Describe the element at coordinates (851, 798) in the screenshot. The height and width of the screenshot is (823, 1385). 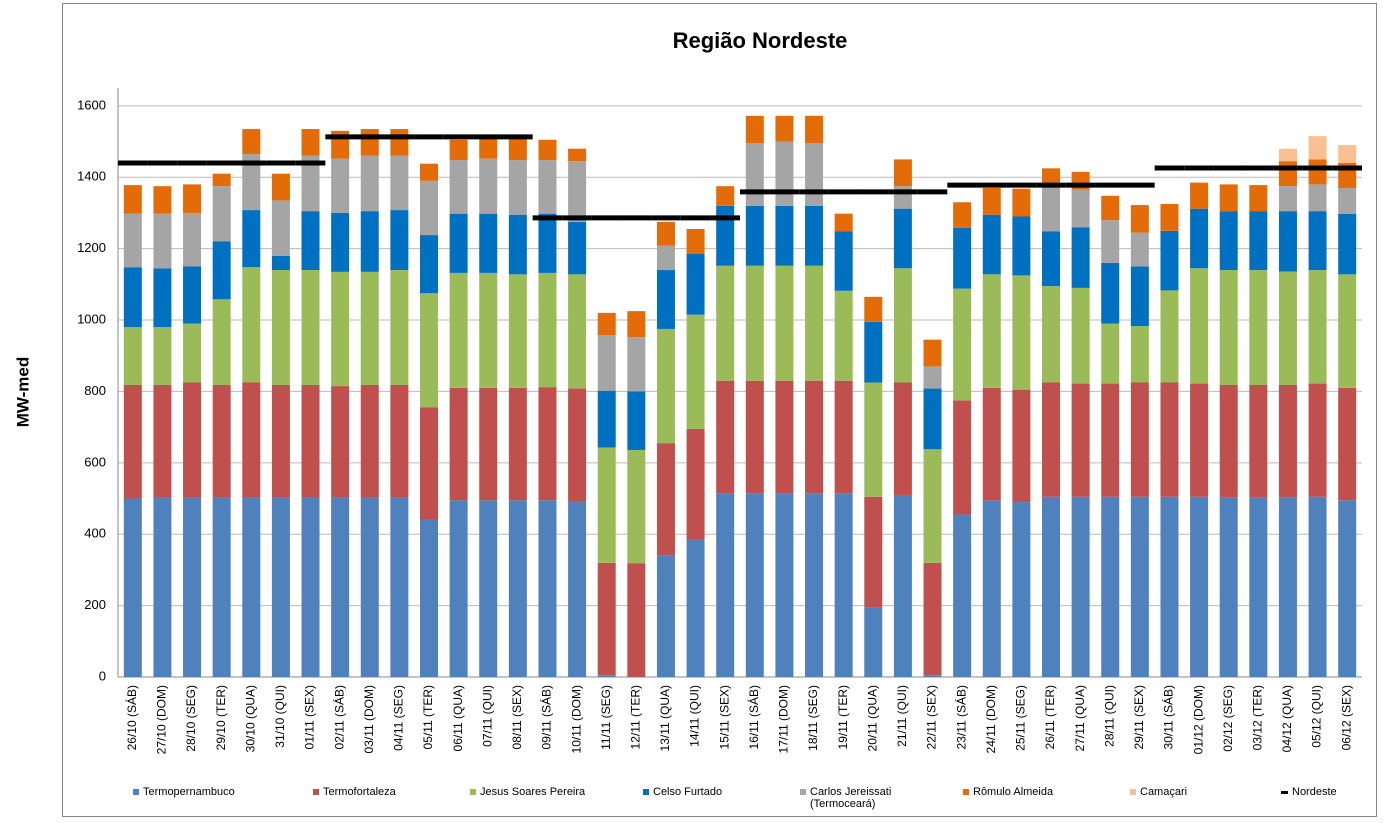
I see `legend-label: Carlos Jereissati (Termoceará)` at that location.